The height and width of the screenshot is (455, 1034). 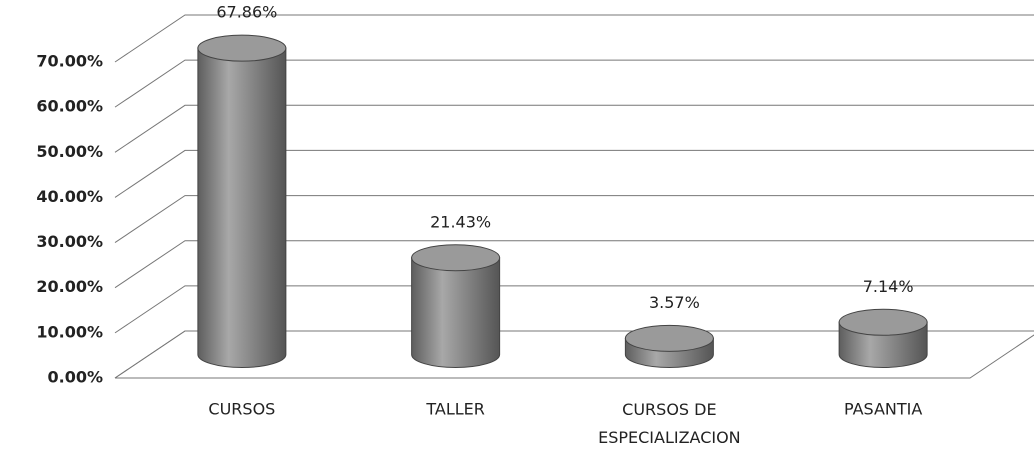 What do you see at coordinates (69, 106) in the screenshot?
I see `y-tick-label: 60.00%` at bounding box center [69, 106].